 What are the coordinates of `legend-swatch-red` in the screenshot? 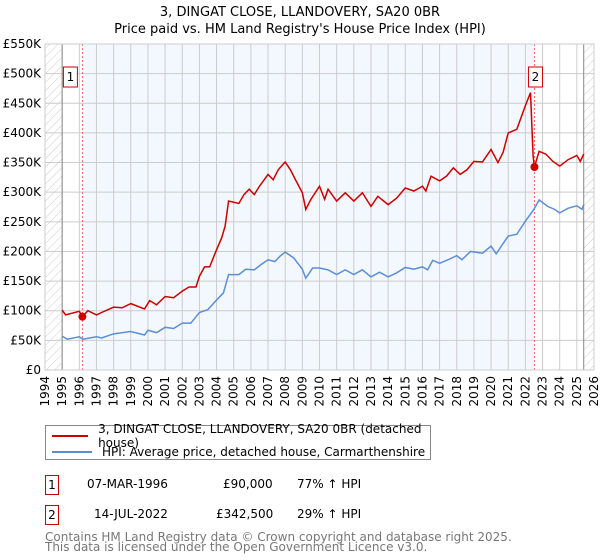 It's located at (70, 436).